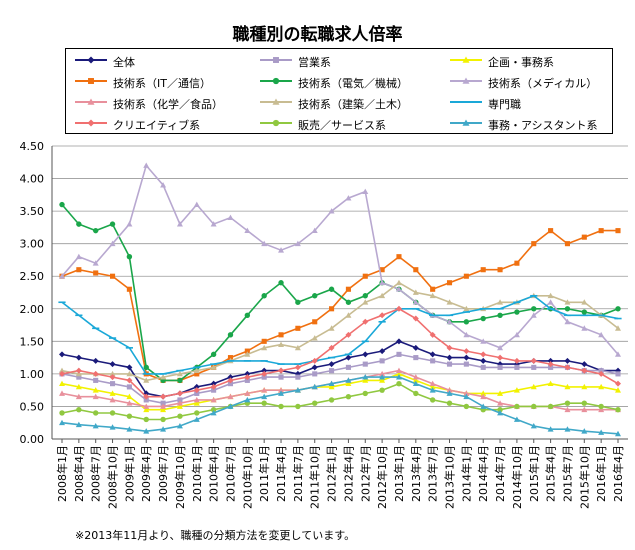  Describe the element at coordinates (517, 477) in the screenshot. I see `x-tick-label: 2014年10月` at that location.